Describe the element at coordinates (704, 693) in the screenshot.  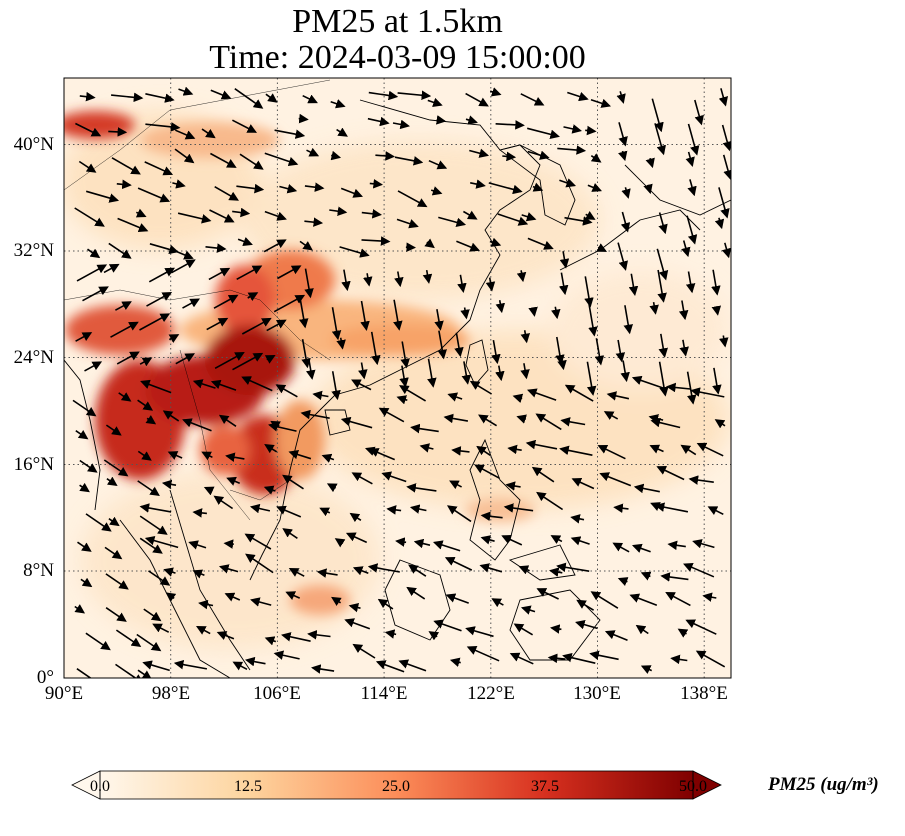
I see `lon-label-138: 138°E` at that location.